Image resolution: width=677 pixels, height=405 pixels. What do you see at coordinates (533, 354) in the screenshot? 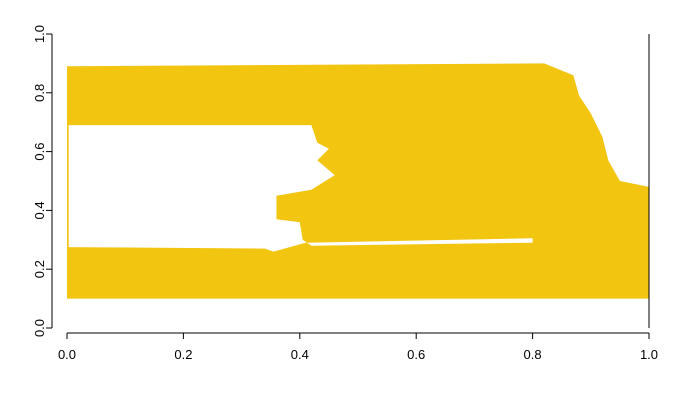
I see `x-tick-label: 0.8` at bounding box center [533, 354].